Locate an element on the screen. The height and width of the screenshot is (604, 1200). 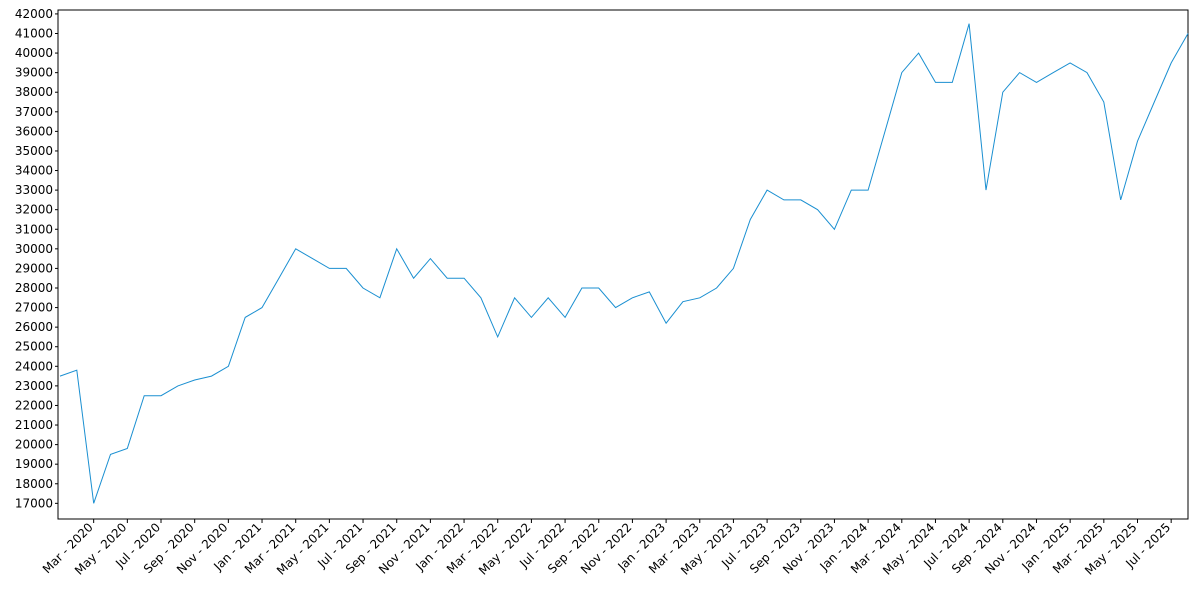
y-tick-label: 42000 is located at coordinates (34, 14).